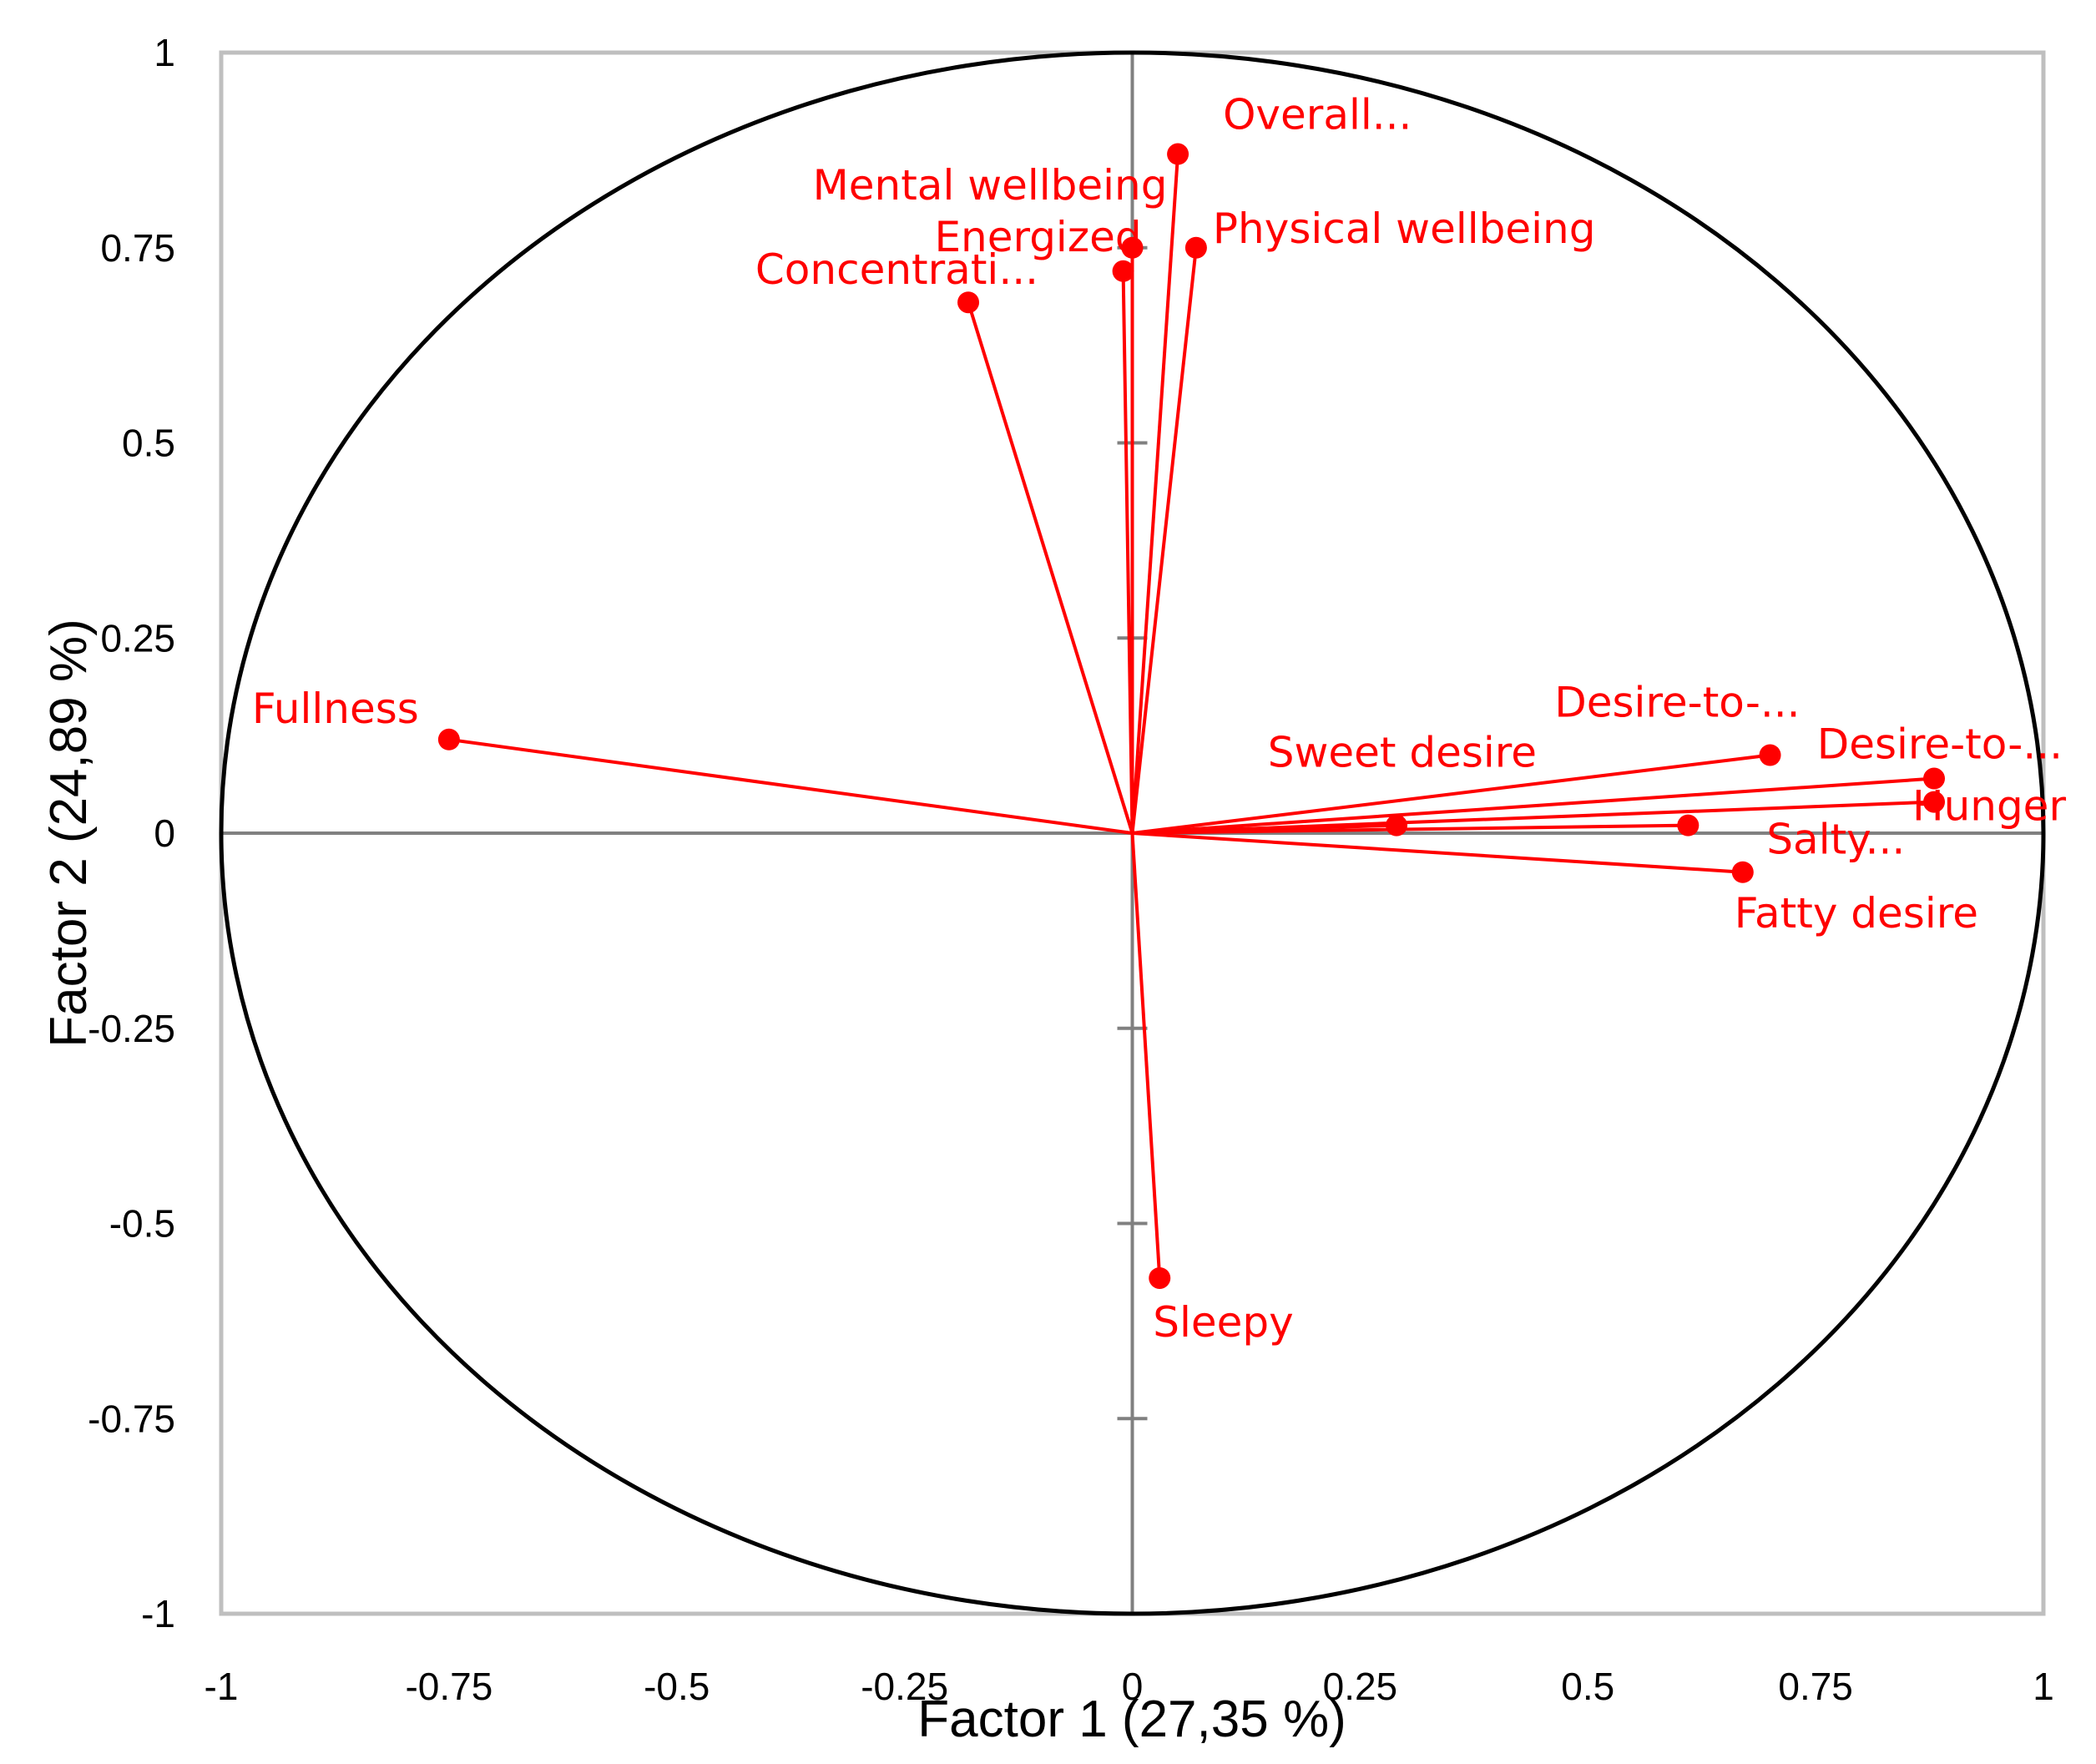 Image resolution: width=2096 pixels, height=1764 pixels. I want to click on variable-label: Sweet desire, so click(1402, 753).